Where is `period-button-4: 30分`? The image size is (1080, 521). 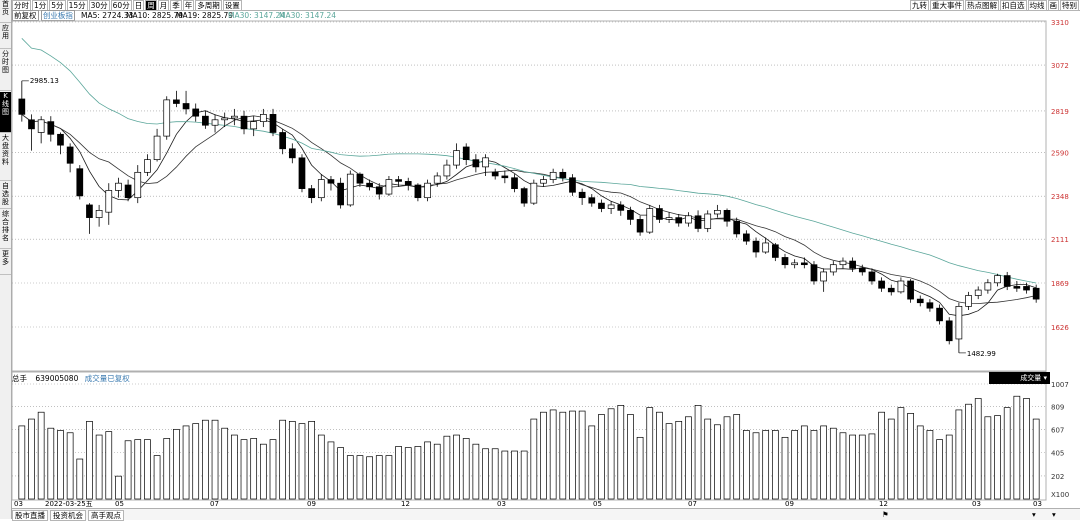 period-button-4: 30分 is located at coordinates (99, 5).